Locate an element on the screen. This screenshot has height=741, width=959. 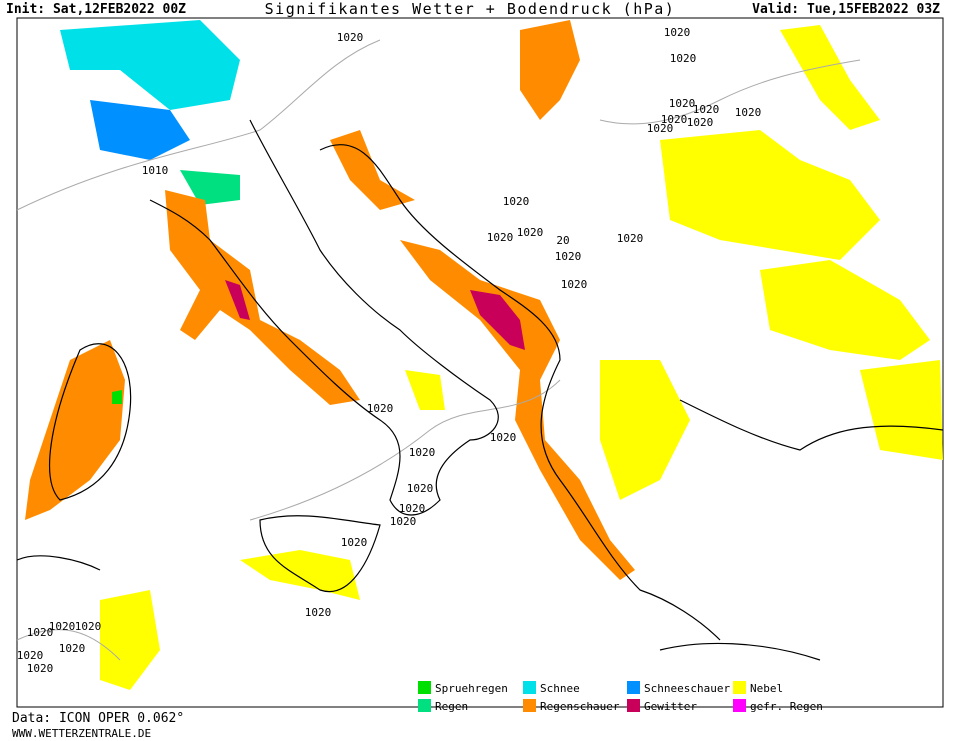
legend-label: Regenschauer is located at coordinates (580, 706).